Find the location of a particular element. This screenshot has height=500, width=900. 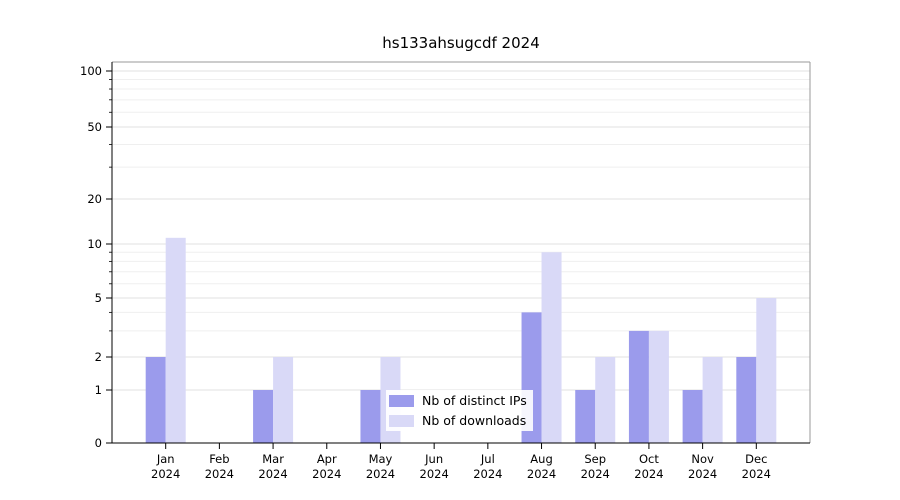

y-tick-label: 20 is located at coordinates (94, 199).